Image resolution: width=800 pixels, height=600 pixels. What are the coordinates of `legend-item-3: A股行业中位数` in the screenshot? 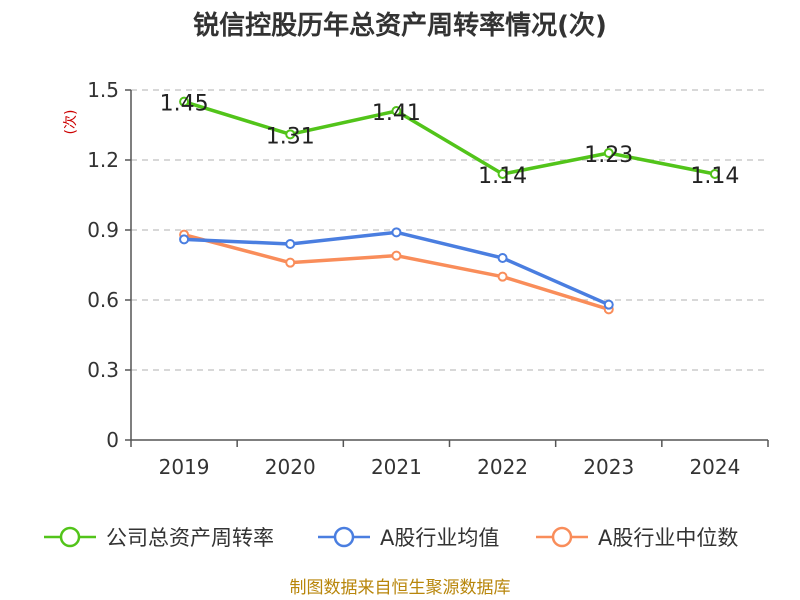 It's located at (637, 538).